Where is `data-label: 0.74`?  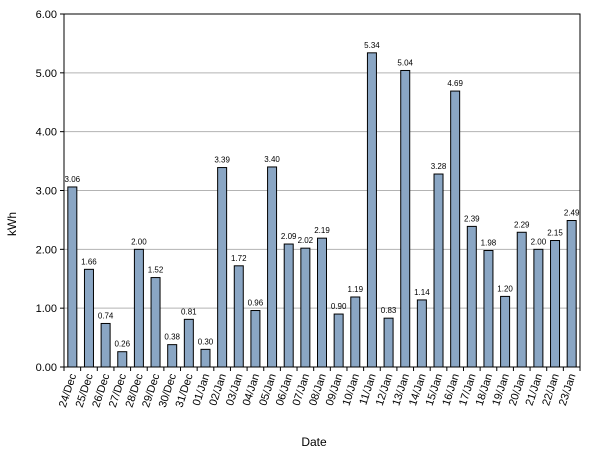
data-label: 0.74 is located at coordinates (106, 315).